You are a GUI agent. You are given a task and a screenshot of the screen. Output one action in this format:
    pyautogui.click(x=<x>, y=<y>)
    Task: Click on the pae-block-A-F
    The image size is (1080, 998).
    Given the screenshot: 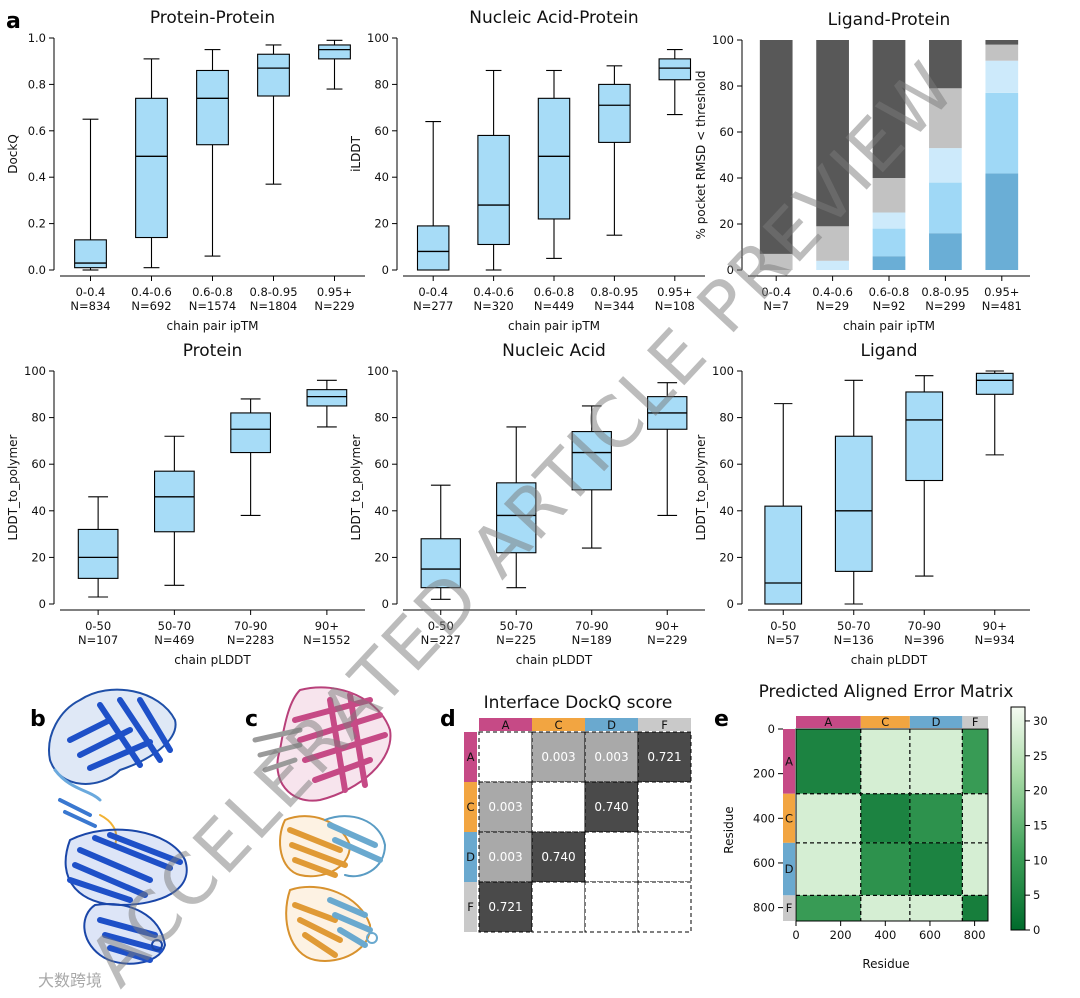 What is the action you would take?
    pyautogui.click(x=975, y=761)
    